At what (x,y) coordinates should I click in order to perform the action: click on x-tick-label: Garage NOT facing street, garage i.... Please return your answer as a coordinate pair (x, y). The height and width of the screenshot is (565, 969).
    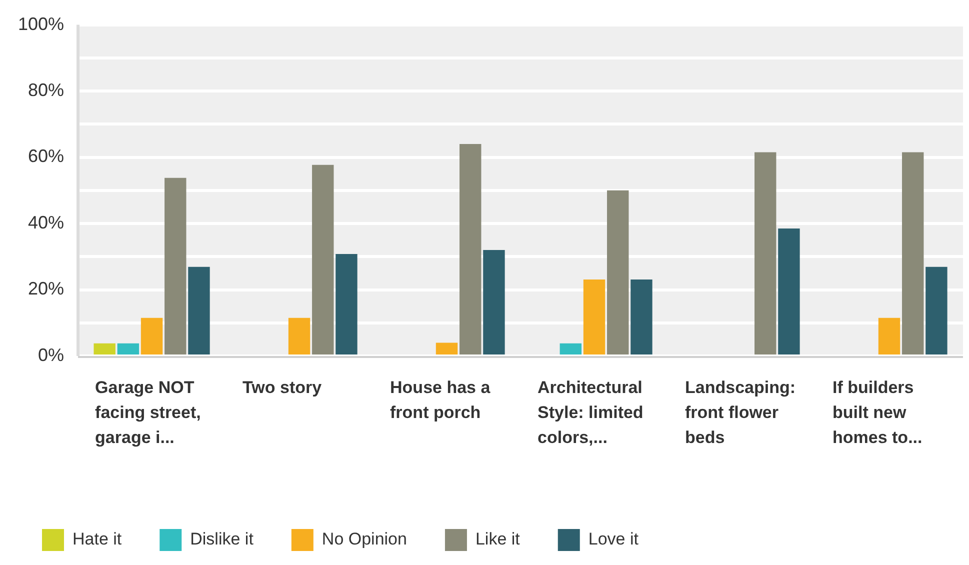
    Looking at the image, I should click on (148, 413).